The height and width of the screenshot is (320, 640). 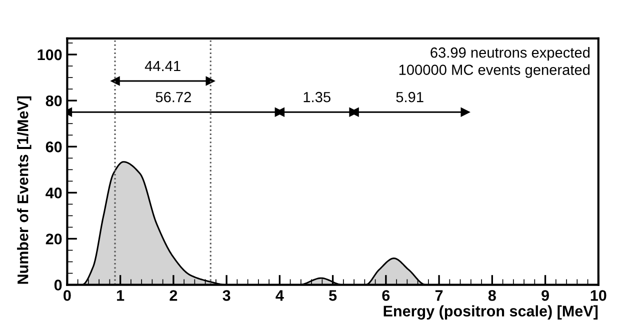 What do you see at coordinates (491, 312) in the screenshot?
I see `x-axis-title: Energy (positron scale) [MeV]` at bounding box center [491, 312].